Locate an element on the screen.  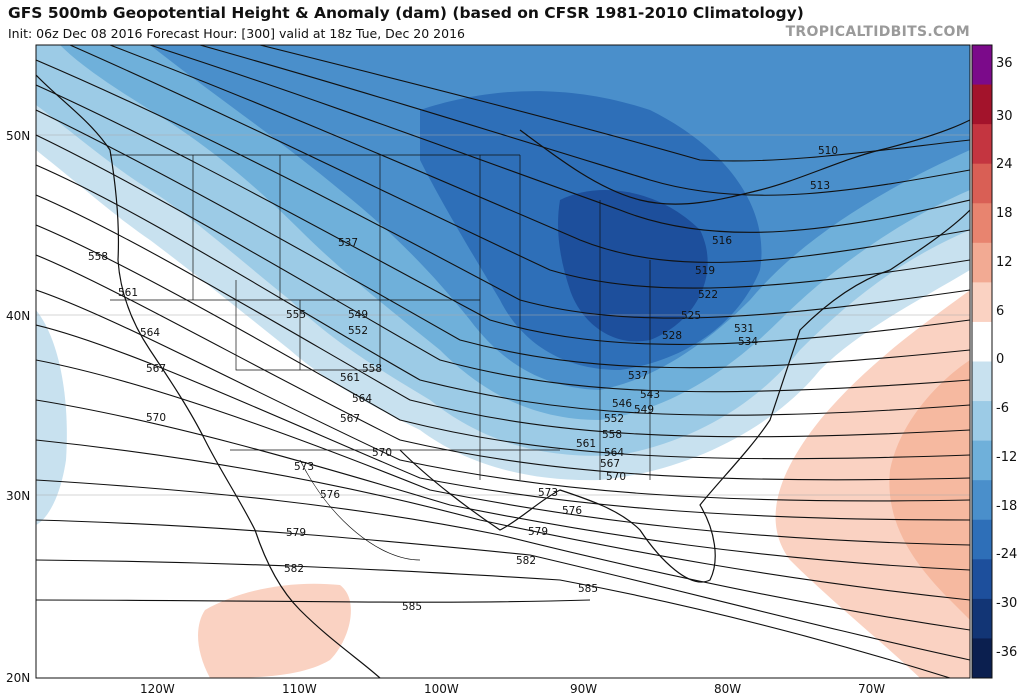
colorbar-label: 6 is located at coordinates (1000, 311).